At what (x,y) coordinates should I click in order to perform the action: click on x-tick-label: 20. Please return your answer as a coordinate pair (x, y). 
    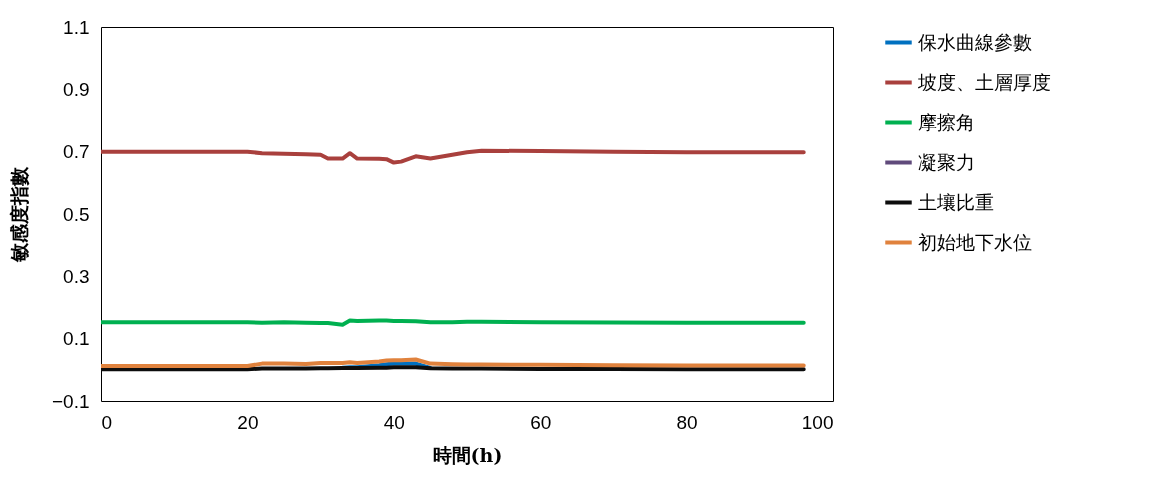
    Looking at the image, I should click on (248, 422).